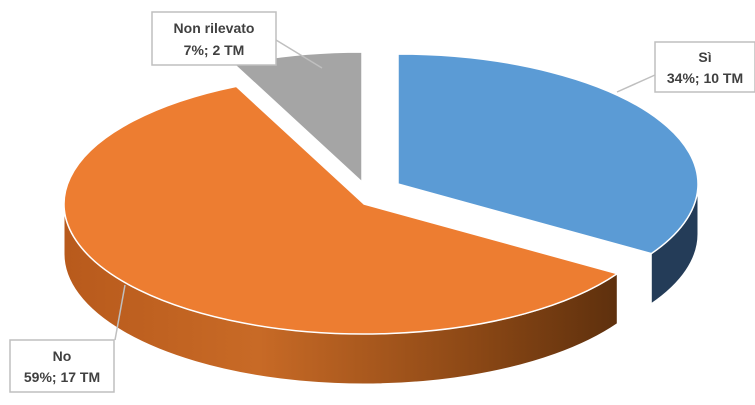 The width and height of the screenshot is (755, 405). Describe the element at coordinates (214, 50) in the screenshot. I see `label-value-non-rilevato: 7%; 2 TM` at that location.